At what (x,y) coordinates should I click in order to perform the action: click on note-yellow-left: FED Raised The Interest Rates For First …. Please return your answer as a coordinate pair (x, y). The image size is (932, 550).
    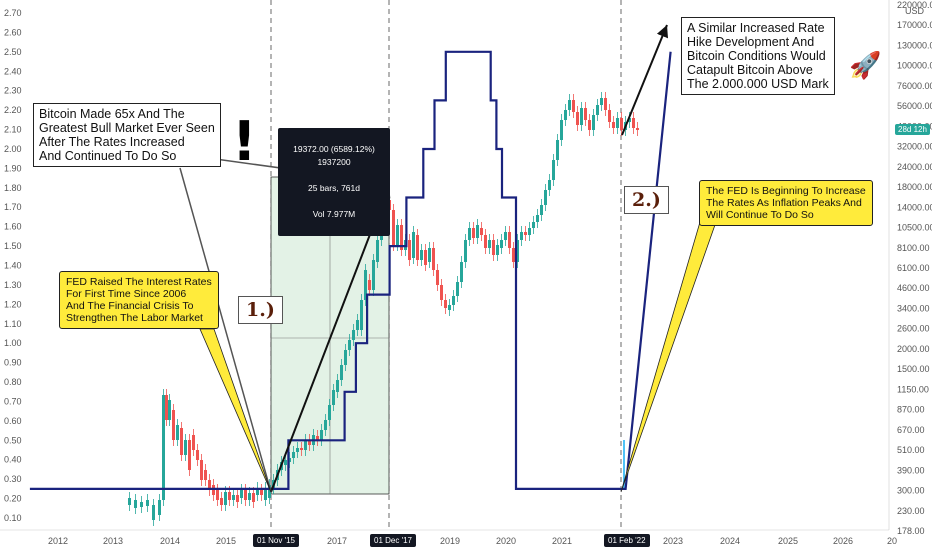
    Looking at the image, I should click on (139, 300).